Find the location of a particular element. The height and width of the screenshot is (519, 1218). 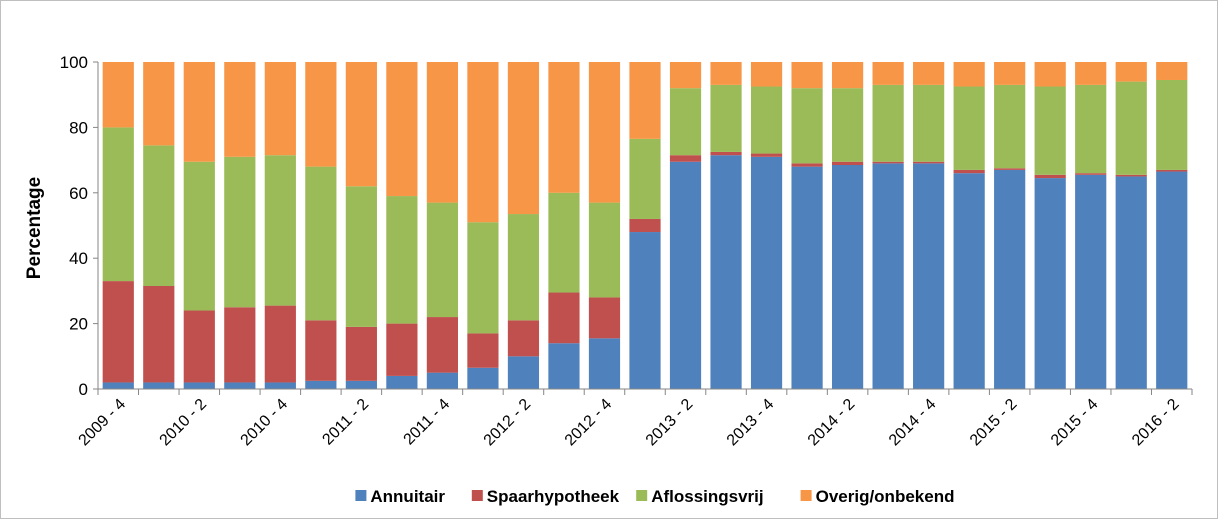

y-tick-label: 100 is located at coordinates (74, 62).